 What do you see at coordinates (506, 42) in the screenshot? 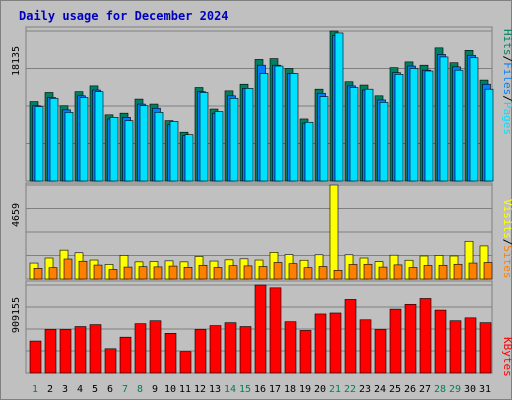
I see `legend-item-hits: Hits` at bounding box center [506, 42].